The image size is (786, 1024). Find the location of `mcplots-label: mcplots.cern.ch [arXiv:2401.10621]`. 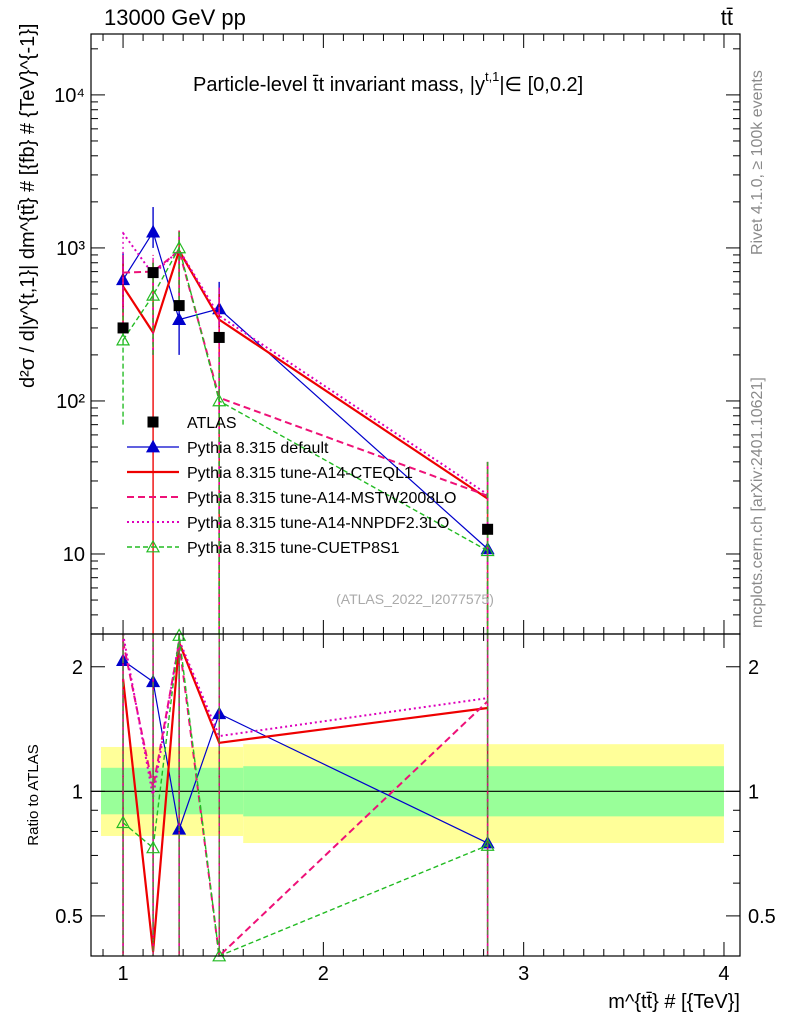

mcplots-label: mcplots.cern.ch [arXiv:2401.10621] is located at coordinates (757, 502).